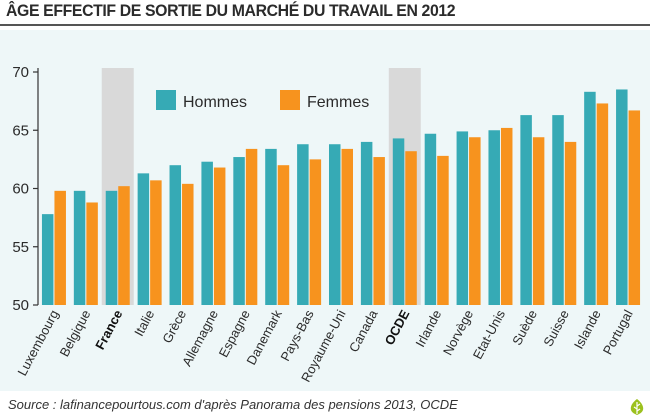 The image size is (650, 418). What do you see at coordinates (175, 235) in the screenshot?
I see `bar-hommes-grece` at bounding box center [175, 235].